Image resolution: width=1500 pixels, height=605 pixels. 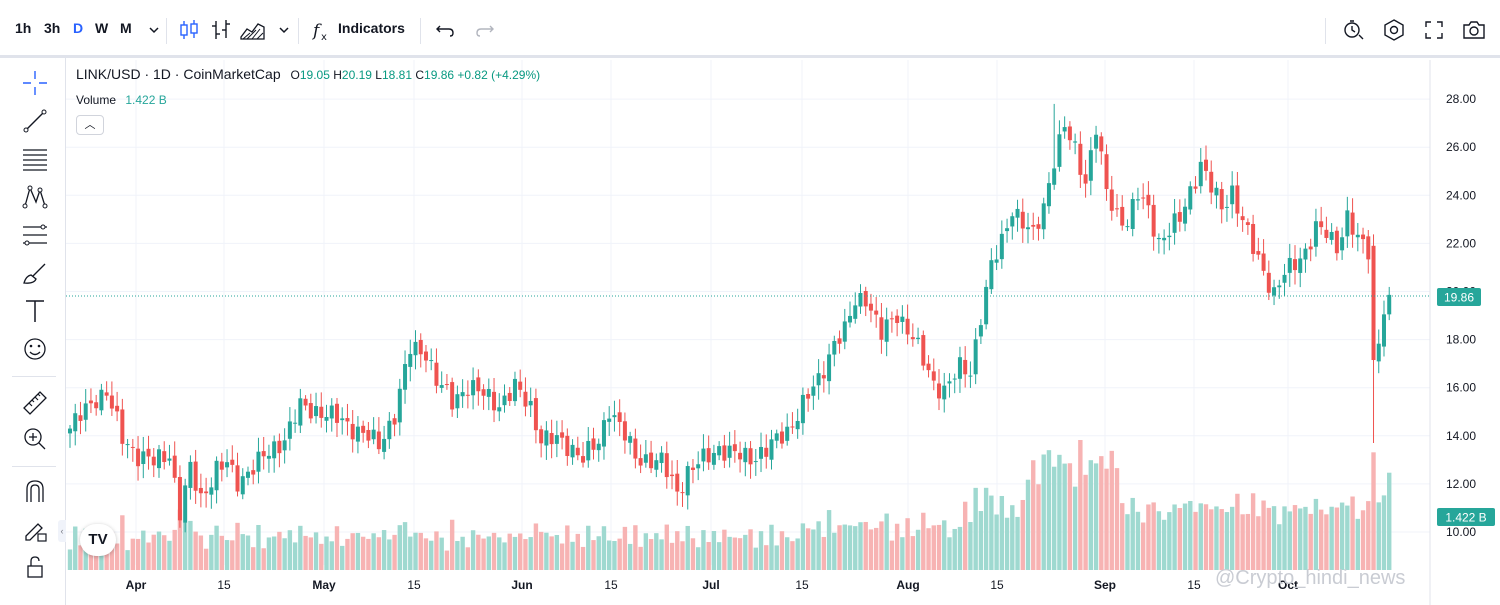 What do you see at coordinates (35, 235) in the screenshot?
I see `fib-icon` at bounding box center [35, 235].